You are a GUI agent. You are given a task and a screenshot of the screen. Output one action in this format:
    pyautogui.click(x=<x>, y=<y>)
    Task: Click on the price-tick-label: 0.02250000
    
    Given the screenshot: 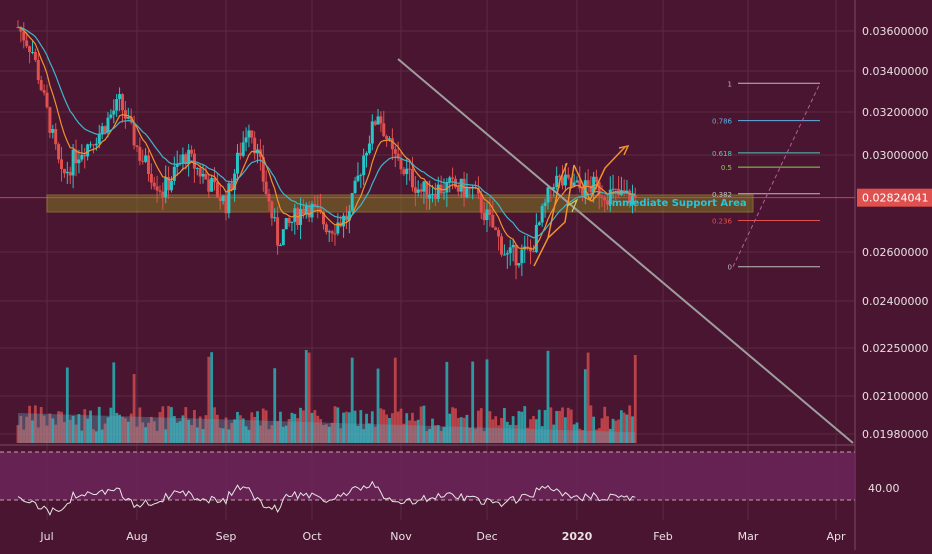 What is the action you would take?
    pyautogui.click(x=895, y=348)
    